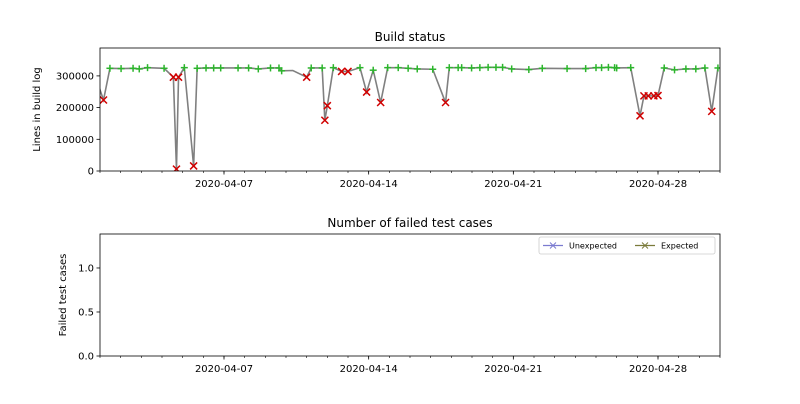 Image resolution: width=800 pixels, height=404 pixels. I want to click on y-tick-label: 0, so click(91, 172).